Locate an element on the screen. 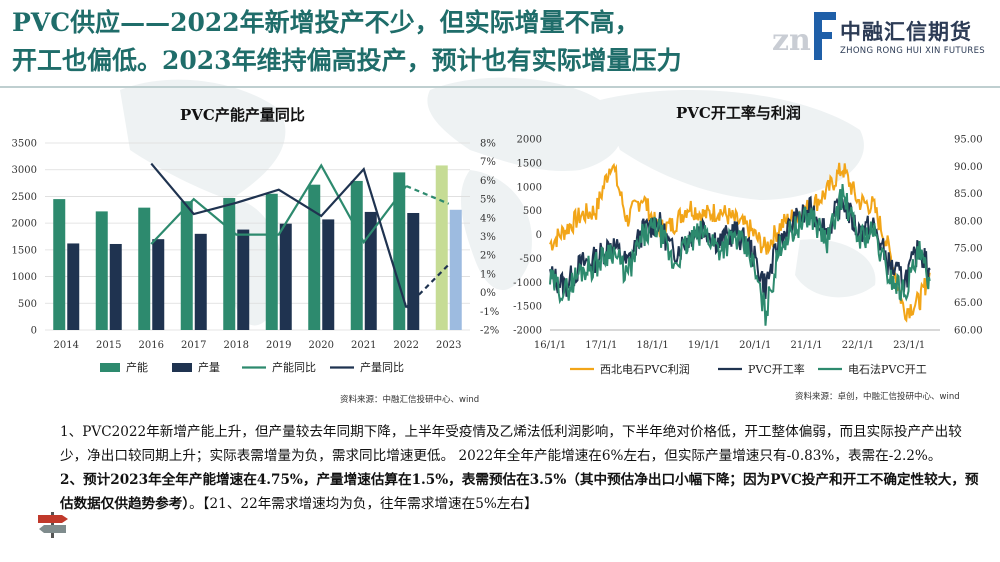 Image resolution: width=1000 pixels, height=562 pixels. x-tick-label: 18/1/1 is located at coordinates (653, 345).